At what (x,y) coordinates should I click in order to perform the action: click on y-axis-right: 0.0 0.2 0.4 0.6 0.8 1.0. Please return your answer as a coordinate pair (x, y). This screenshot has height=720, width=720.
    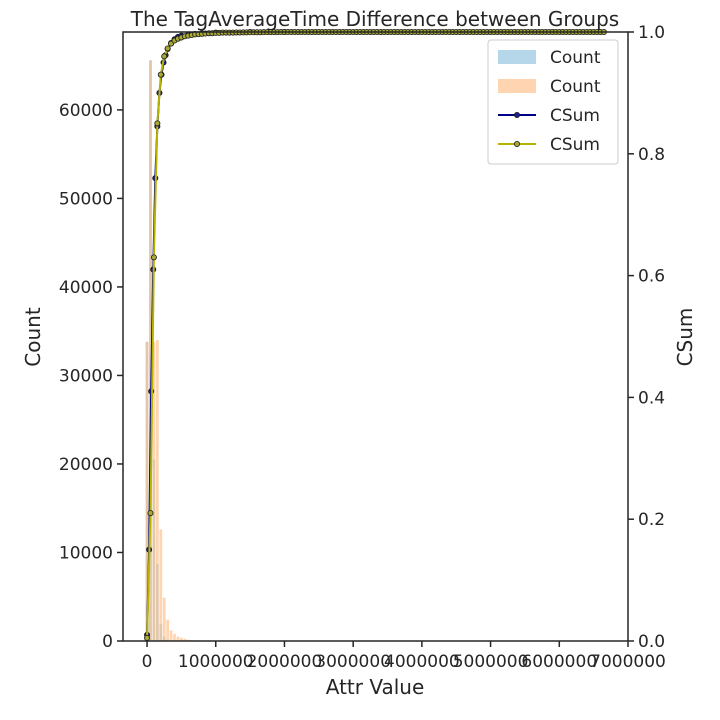
    Looking at the image, I should click on (646, 337).